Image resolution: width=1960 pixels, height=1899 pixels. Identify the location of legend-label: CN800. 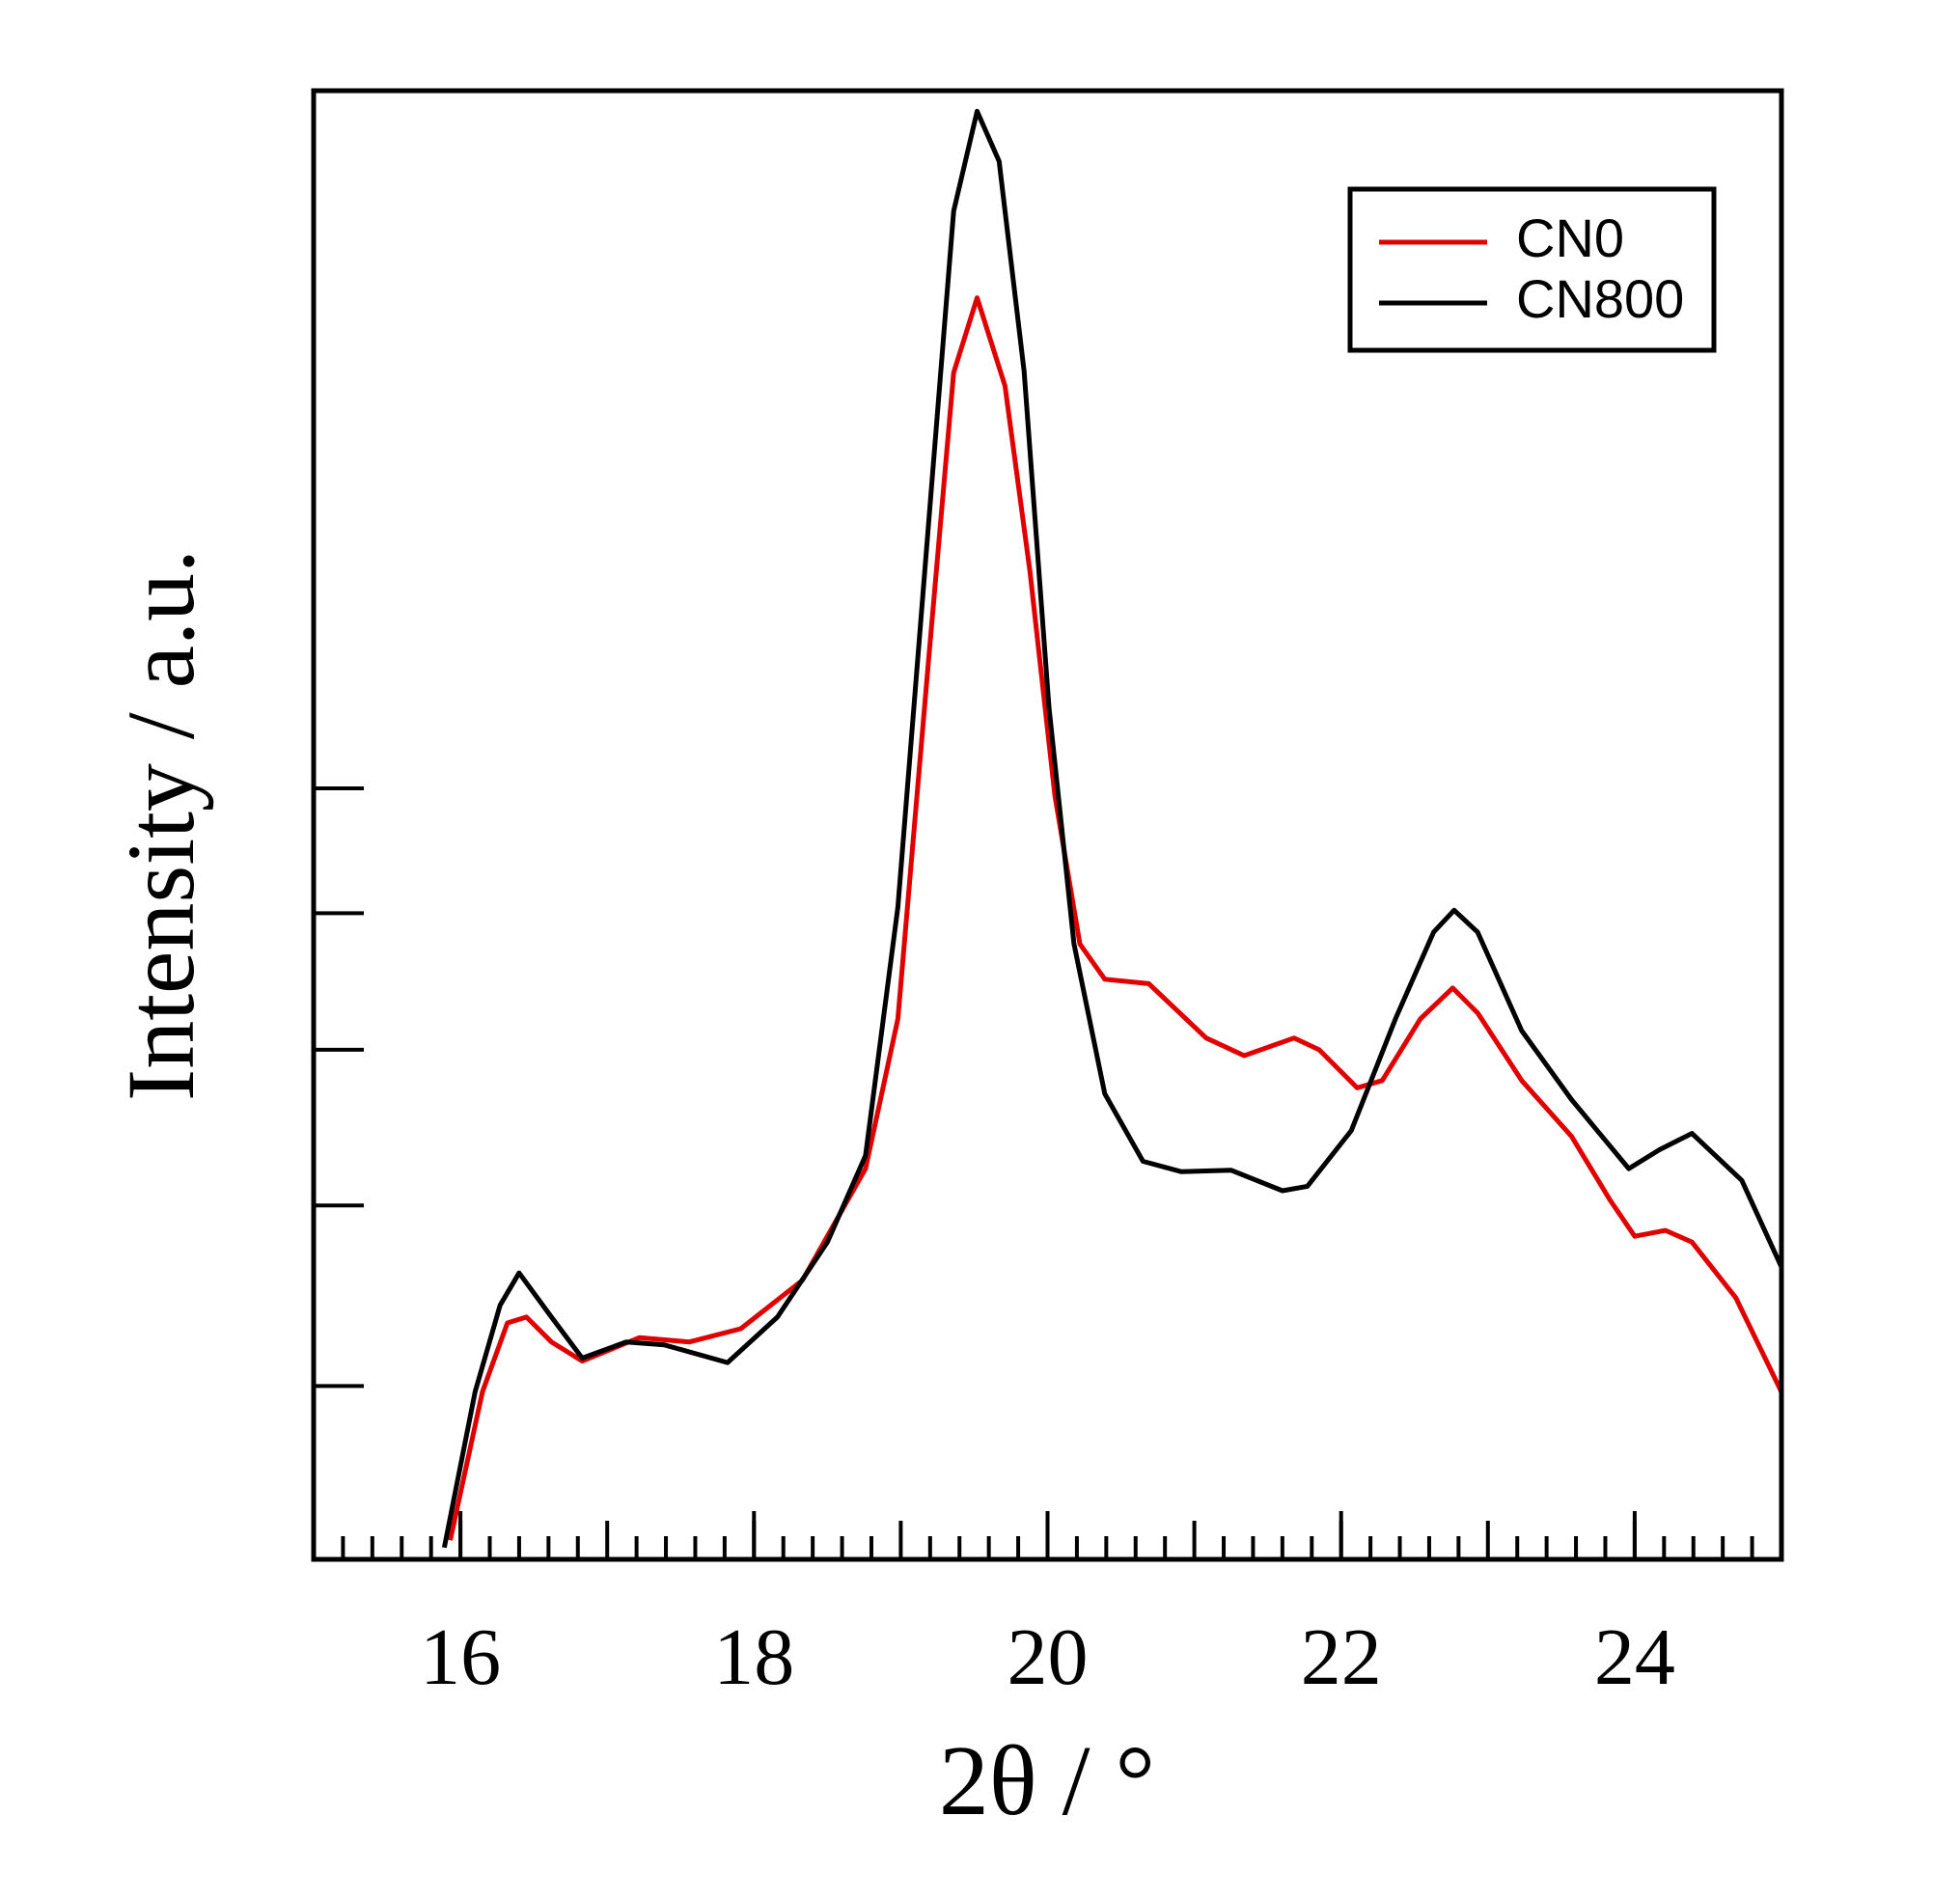
(1600, 298).